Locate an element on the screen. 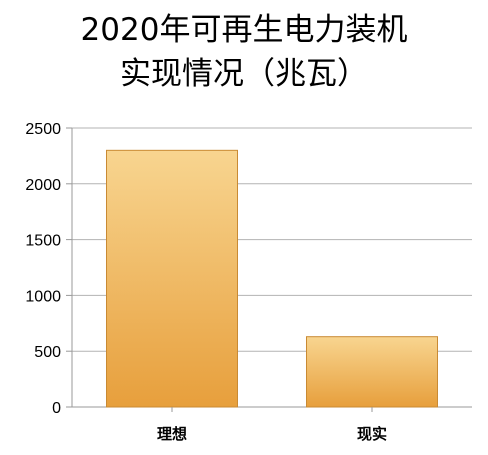 The height and width of the screenshot is (455, 488). y-tick-label: 2000 is located at coordinates (43, 185).